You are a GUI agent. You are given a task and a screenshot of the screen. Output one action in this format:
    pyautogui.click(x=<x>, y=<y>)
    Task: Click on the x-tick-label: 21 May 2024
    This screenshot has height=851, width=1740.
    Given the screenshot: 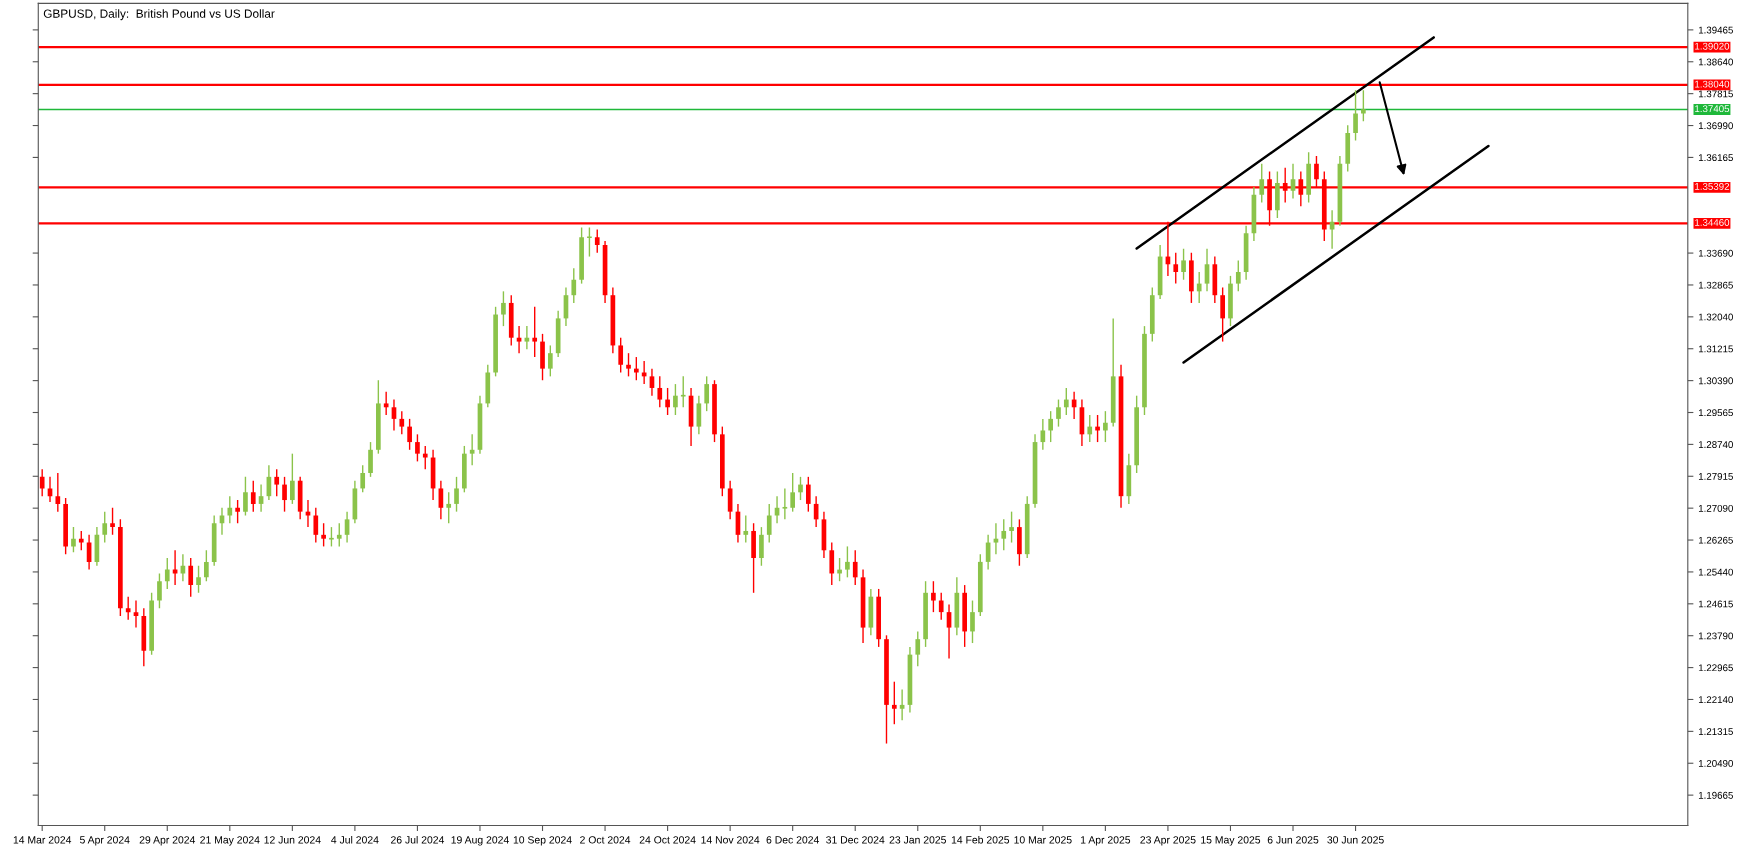 What is the action you would take?
    pyautogui.click(x=230, y=841)
    